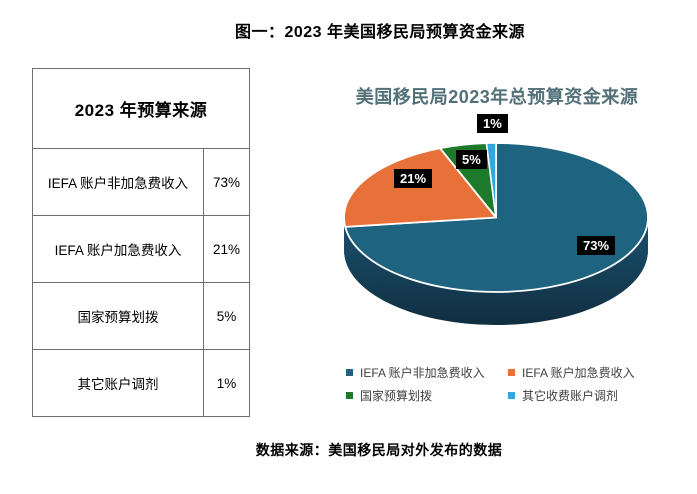 Image resolution: width=697 pixels, height=494 pixels. I want to click on pie-data-label-73: 73%, so click(596, 245).